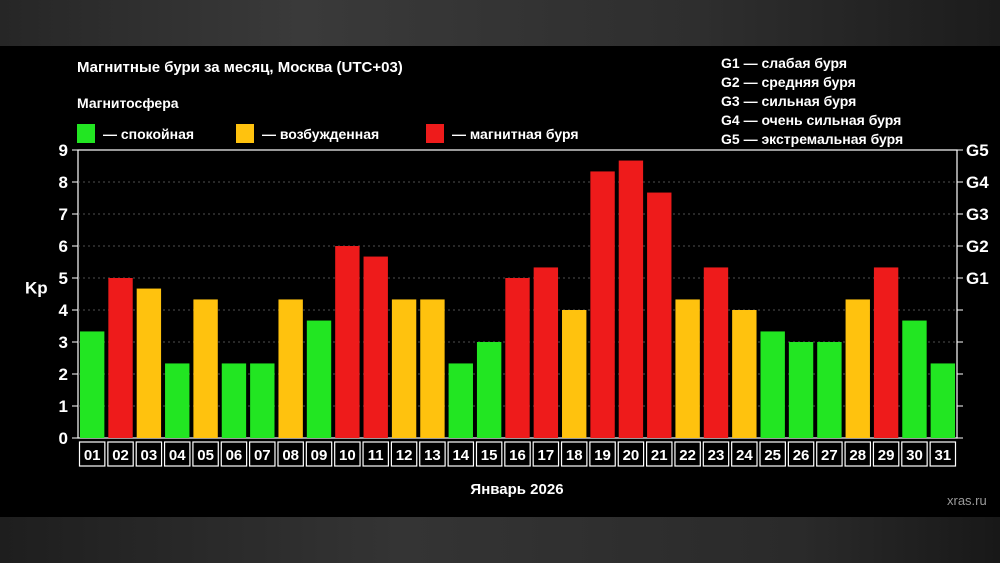 The height and width of the screenshot is (563, 1000). I want to click on y-tick-label: 5, so click(63, 278).